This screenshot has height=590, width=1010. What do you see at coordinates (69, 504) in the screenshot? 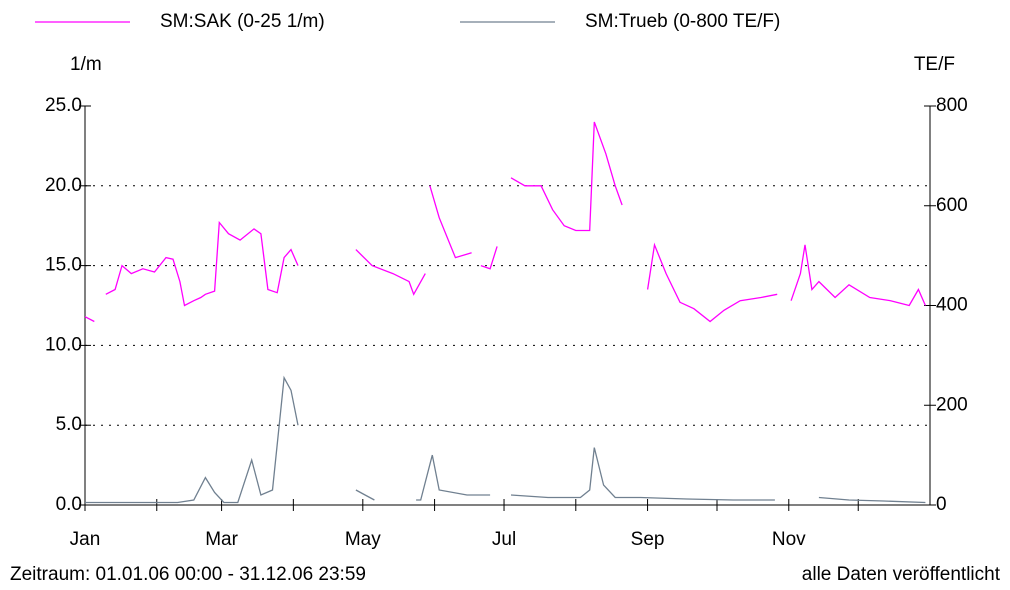
I see `y-tick-label: 0.0` at bounding box center [69, 504].